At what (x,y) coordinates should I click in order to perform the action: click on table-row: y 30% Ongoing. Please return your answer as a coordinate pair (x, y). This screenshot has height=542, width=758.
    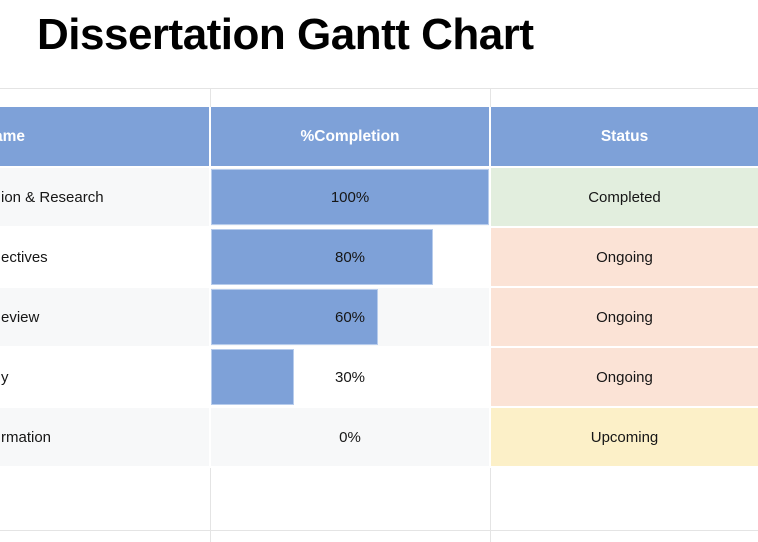
    Looking at the image, I should click on (379, 378).